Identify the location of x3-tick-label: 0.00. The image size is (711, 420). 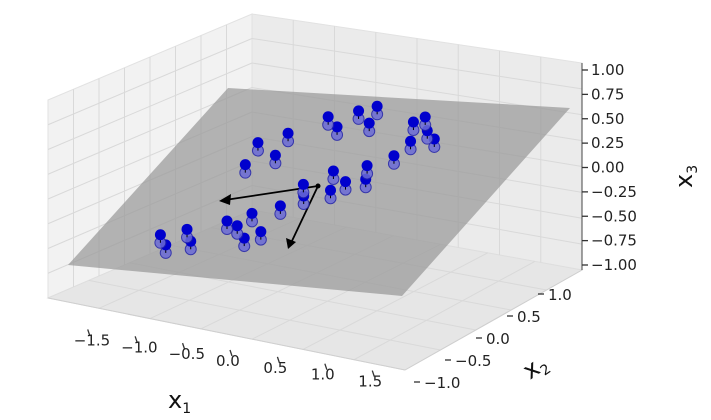
(607, 168).